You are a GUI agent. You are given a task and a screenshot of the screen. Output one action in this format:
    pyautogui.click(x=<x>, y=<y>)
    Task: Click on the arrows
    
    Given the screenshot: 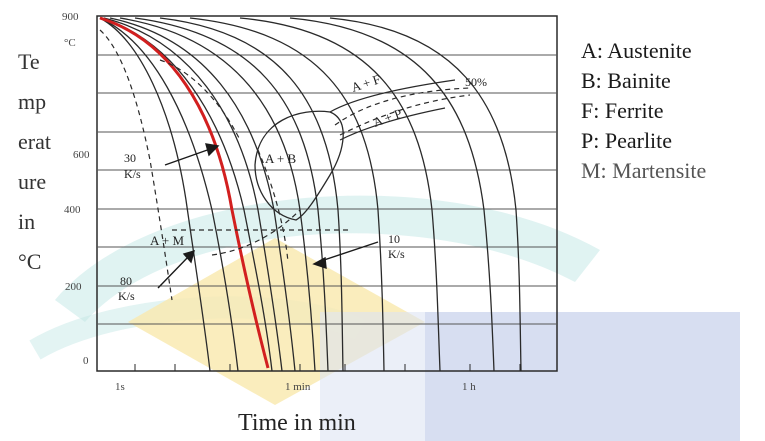 What is the action you would take?
    pyautogui.click(x=268, y=216)
    